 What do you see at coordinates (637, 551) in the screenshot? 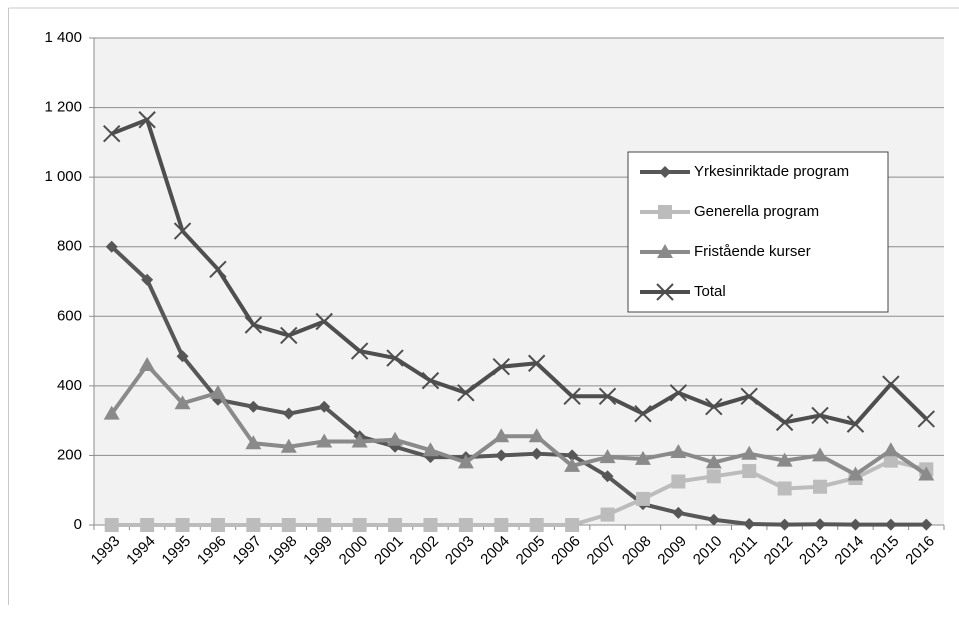
I see `x-tick-label: 2008` at bounding box center [637, 551].